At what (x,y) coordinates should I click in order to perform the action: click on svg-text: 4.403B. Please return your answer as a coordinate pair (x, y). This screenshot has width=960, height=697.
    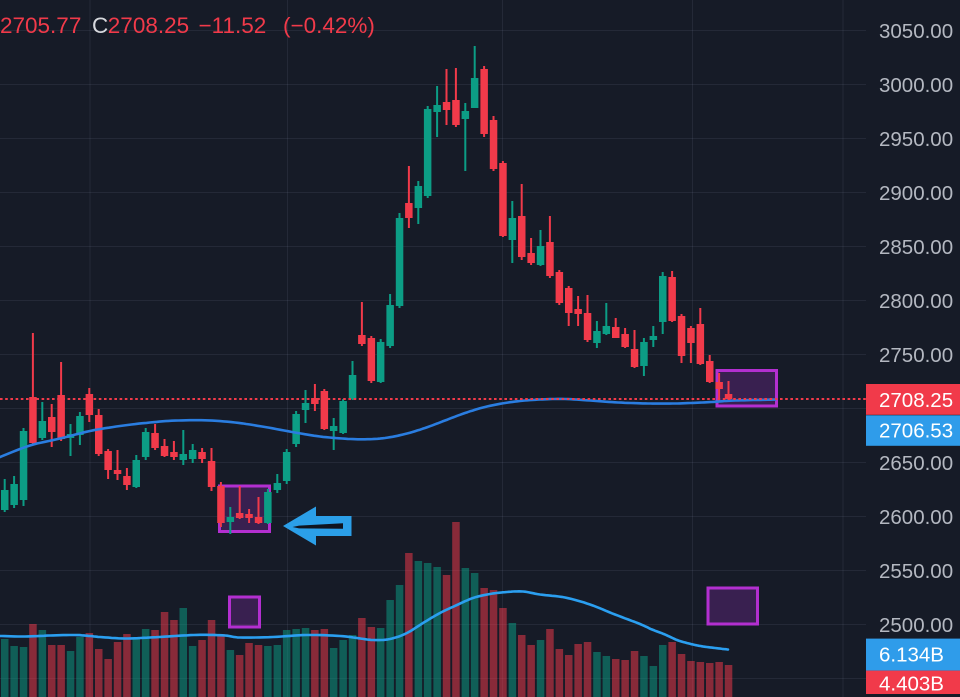
    Looking at the image, I should click on (911, 684).